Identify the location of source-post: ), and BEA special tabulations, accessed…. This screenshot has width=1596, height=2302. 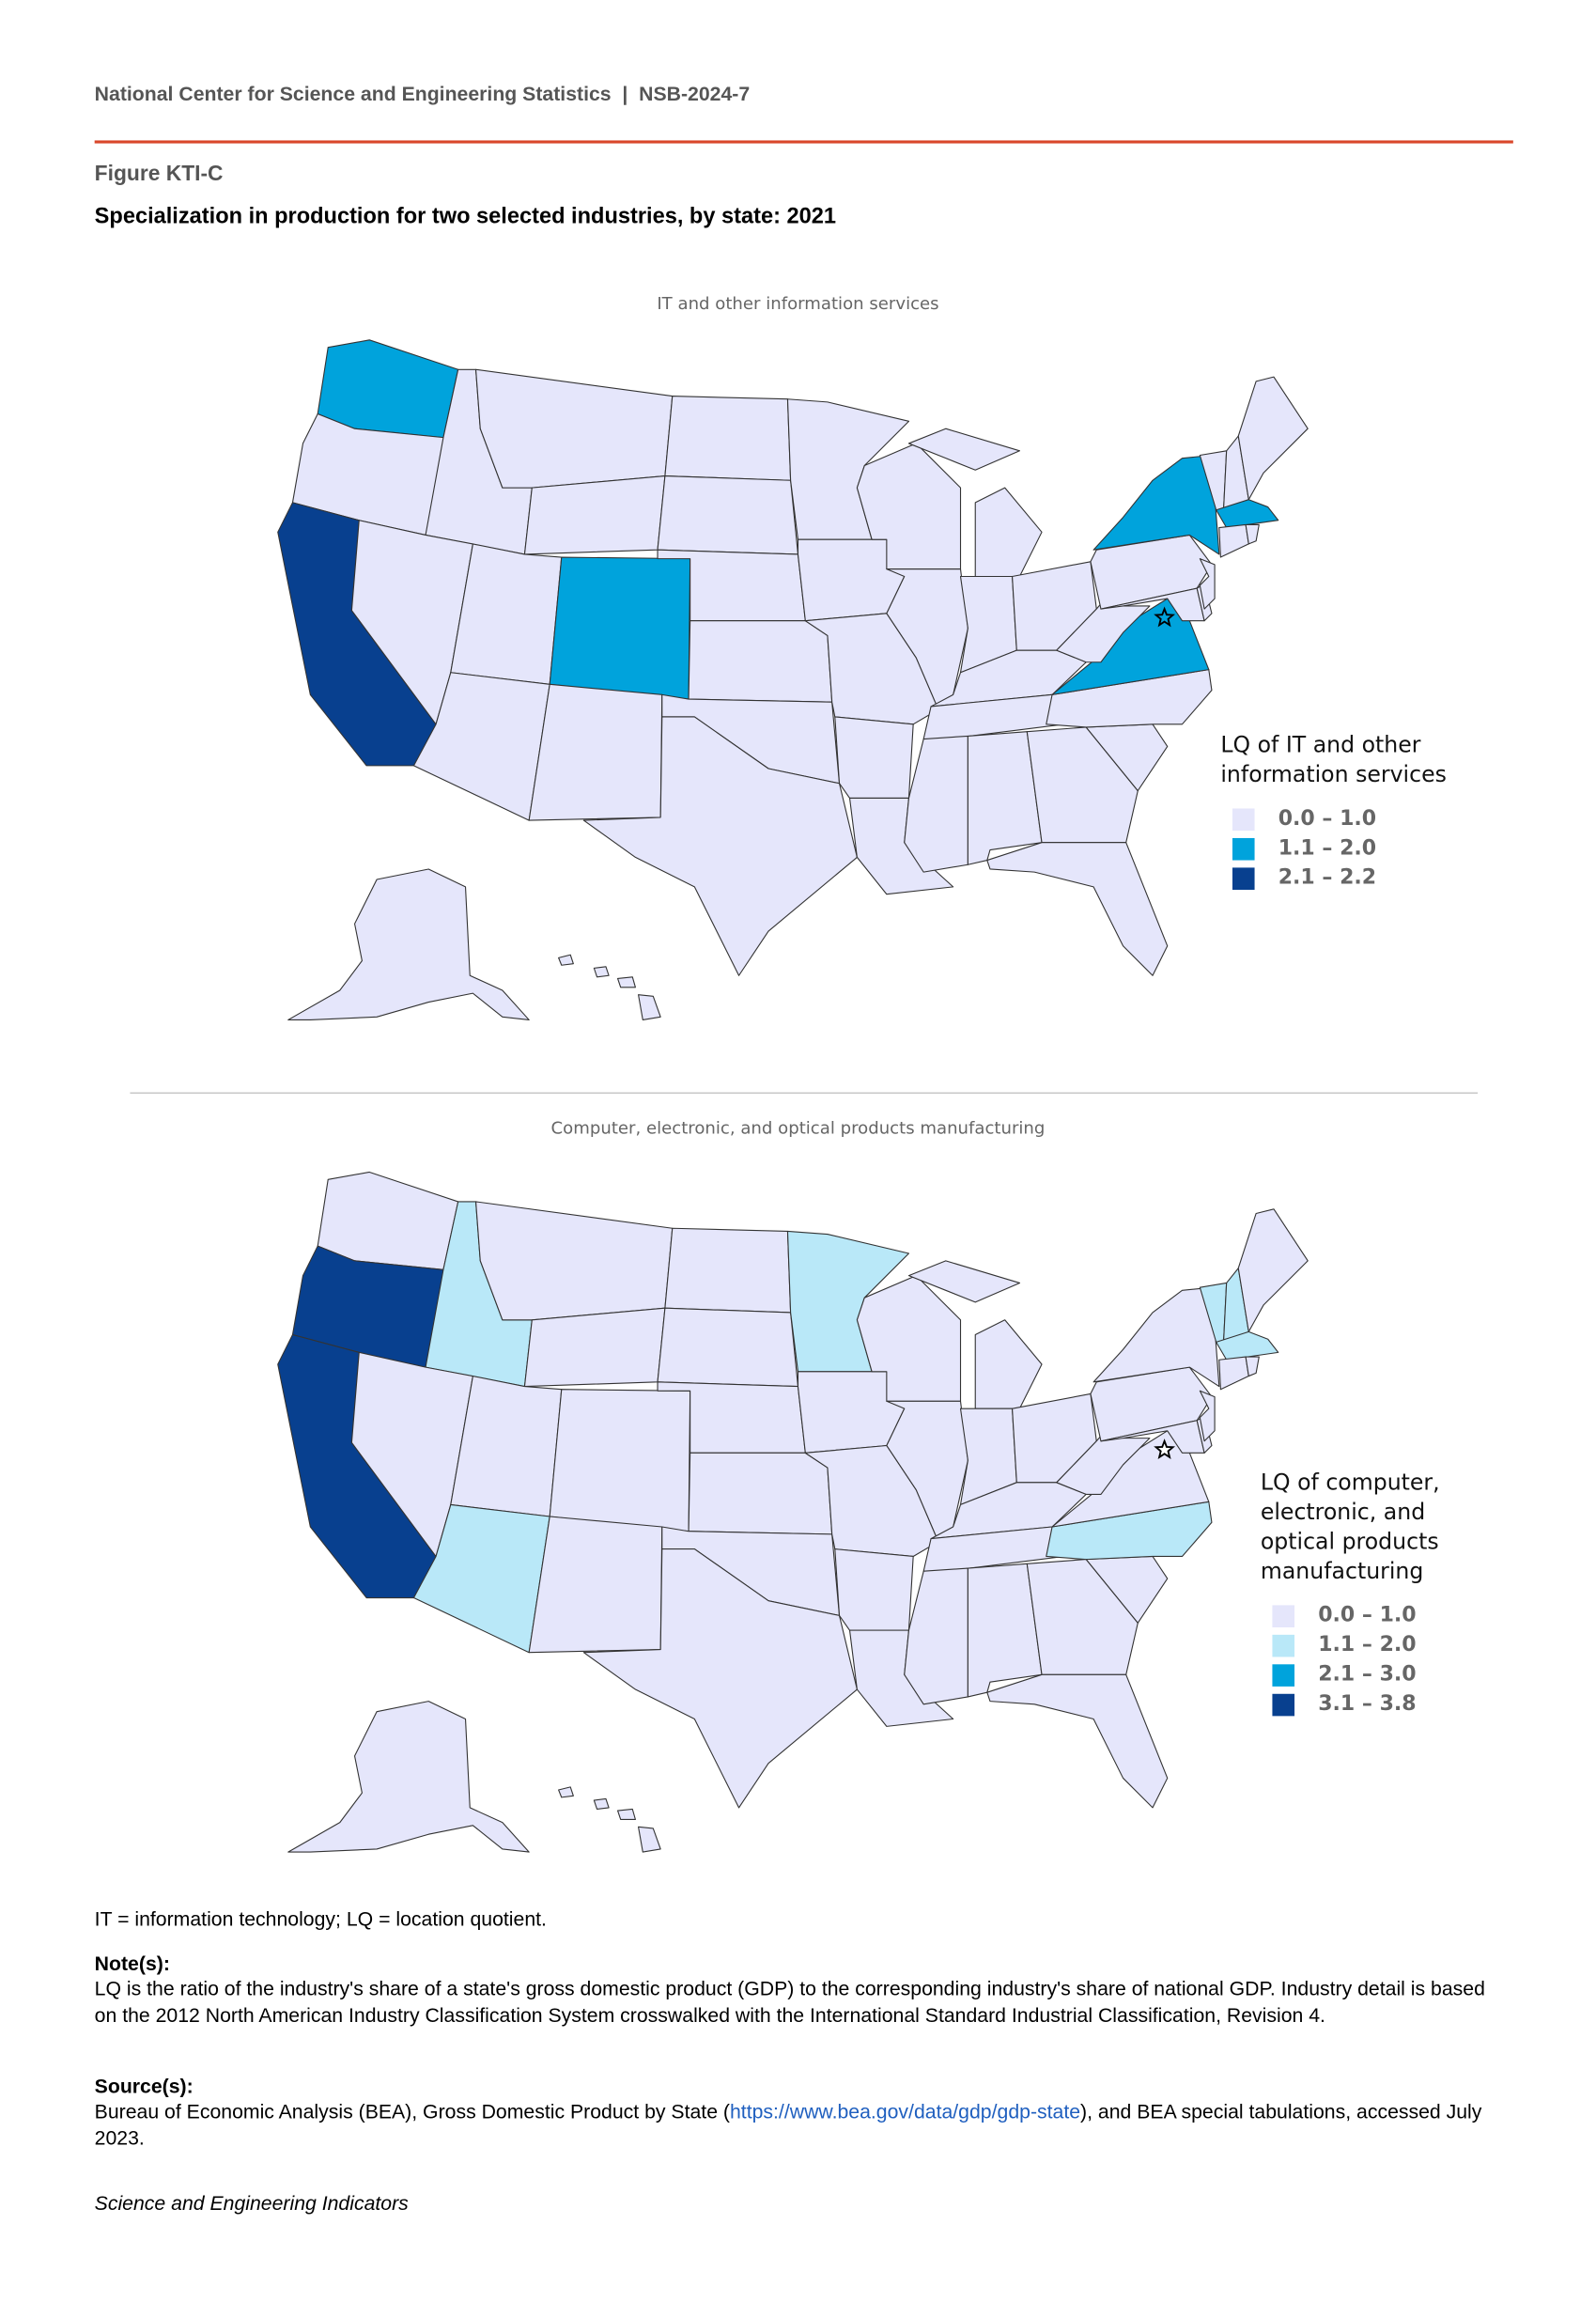
(788, 2124).